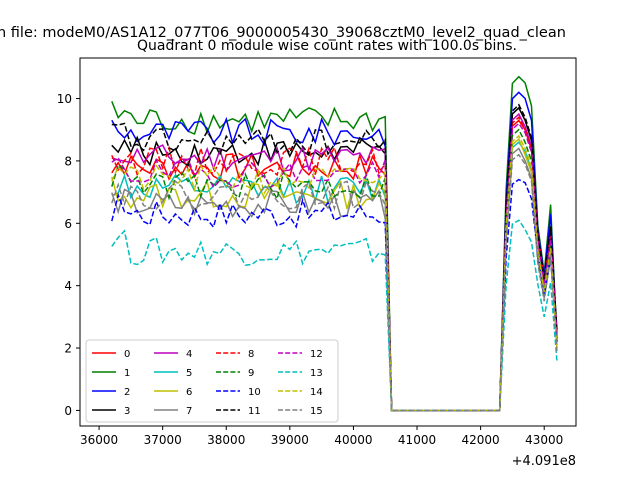 The width and height of the screenshot is (640, 480). Describe the element at coordinates (316, 354) in the screenshot. I see `legend-label: 12` at that location.